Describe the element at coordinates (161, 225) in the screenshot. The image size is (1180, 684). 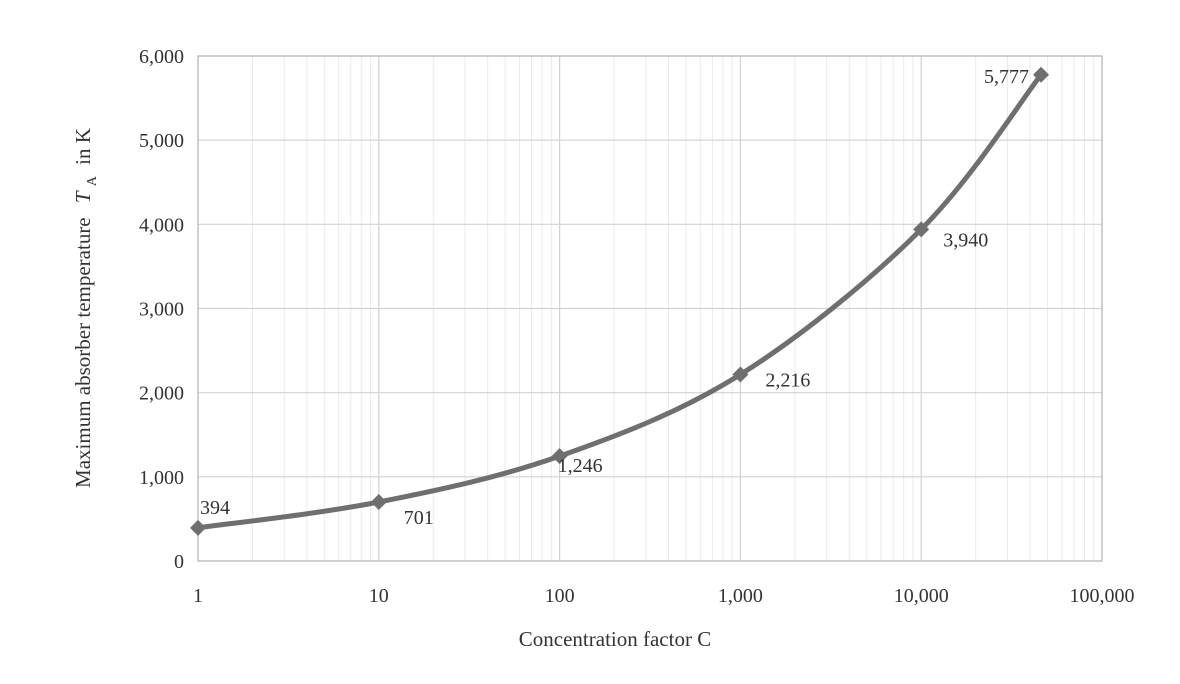
I see `y-tick-label: 4,000` at that location.